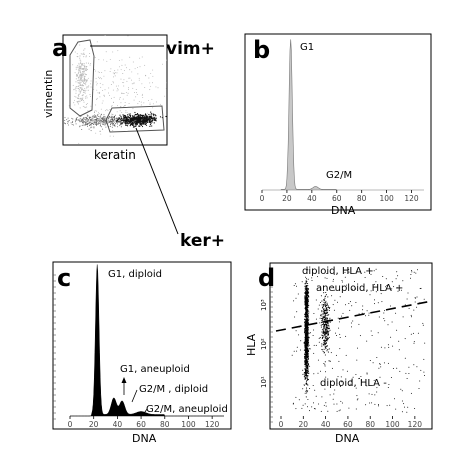 The image size is (474, 474). I want to click on panel-d-ytick-1: 10¹, so click(264, 382).